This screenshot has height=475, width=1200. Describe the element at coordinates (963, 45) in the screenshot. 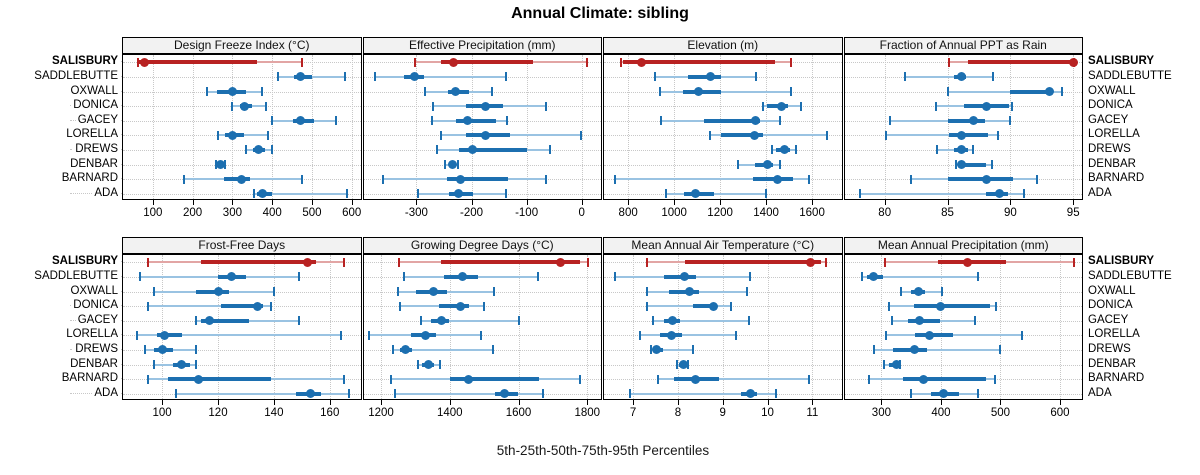

I see `panel-strip: Fraction of Annual PPT as Rain` at that location.